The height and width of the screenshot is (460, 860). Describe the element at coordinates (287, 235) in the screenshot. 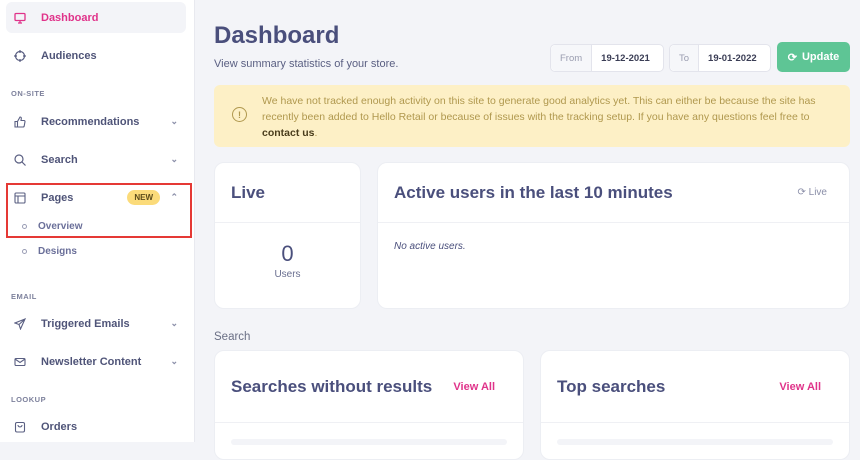

I see `live-card: Live 0 Users` at that location.